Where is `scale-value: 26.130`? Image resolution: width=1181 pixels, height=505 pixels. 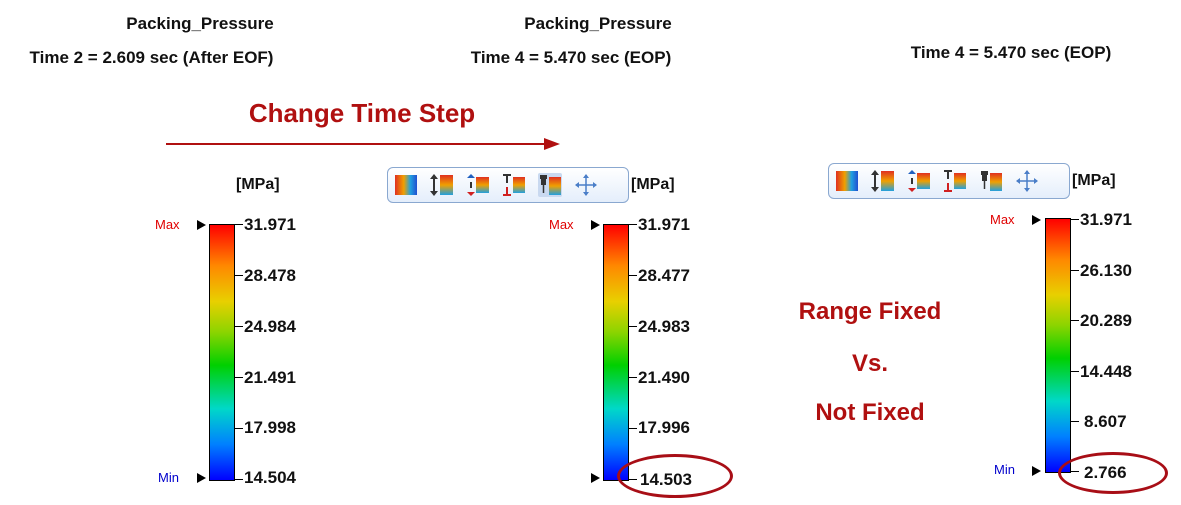 scale-value: 26.130 is located at coordinates (1106, 270).